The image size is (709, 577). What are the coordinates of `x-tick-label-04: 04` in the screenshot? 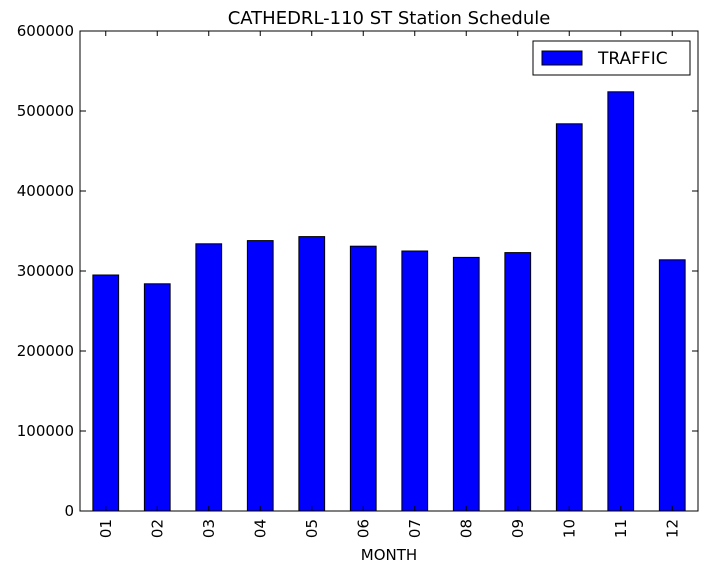 It's located at (260, 528).